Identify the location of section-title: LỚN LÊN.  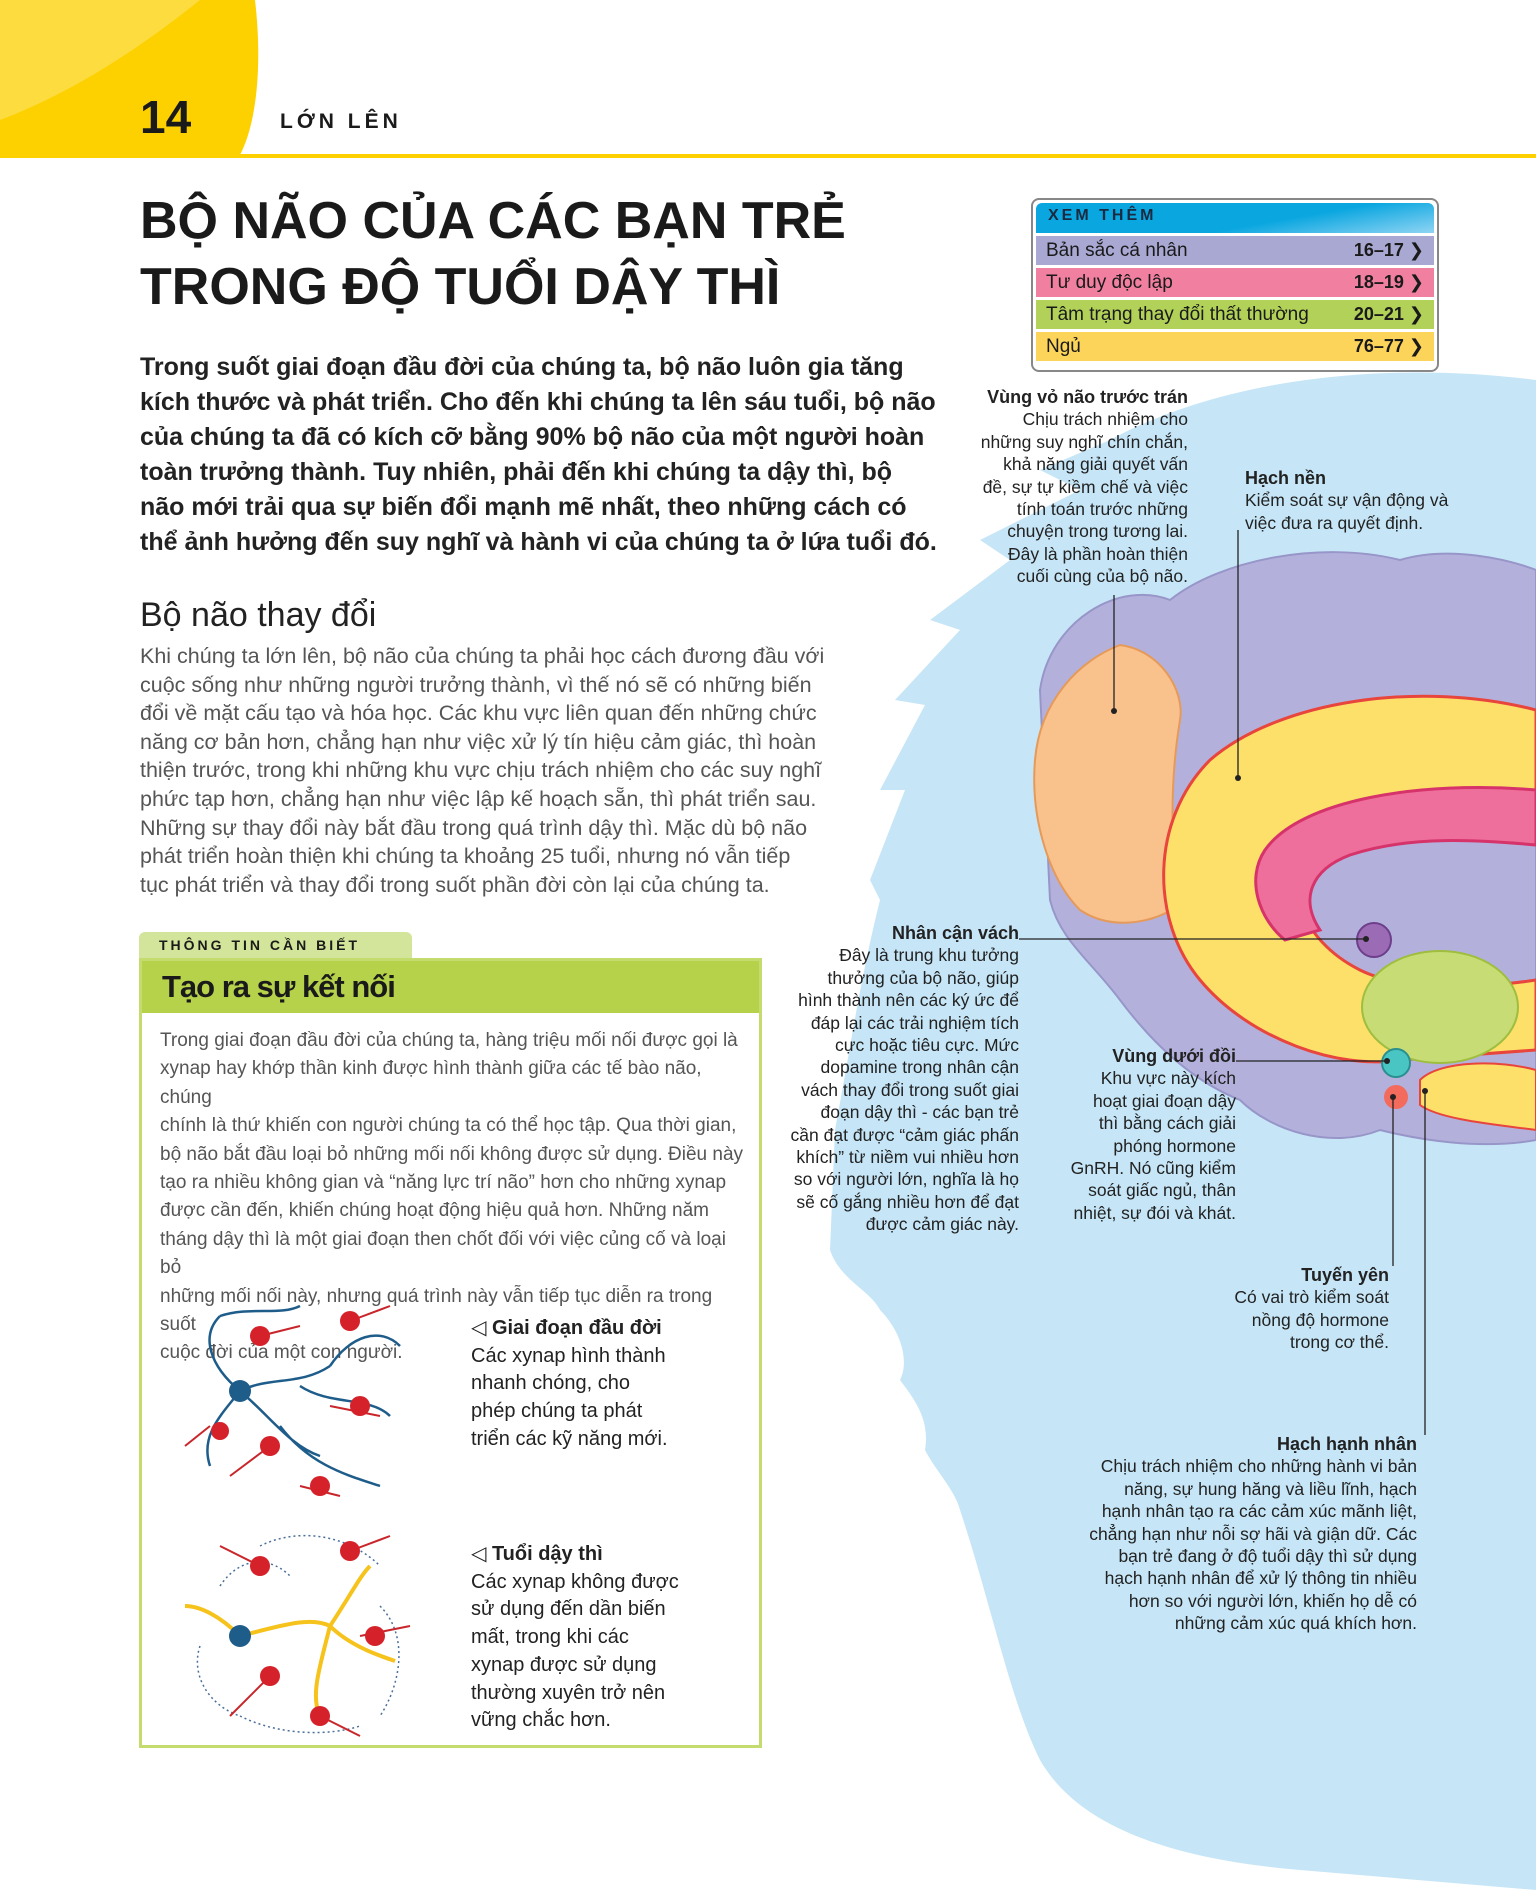
(341, 121).